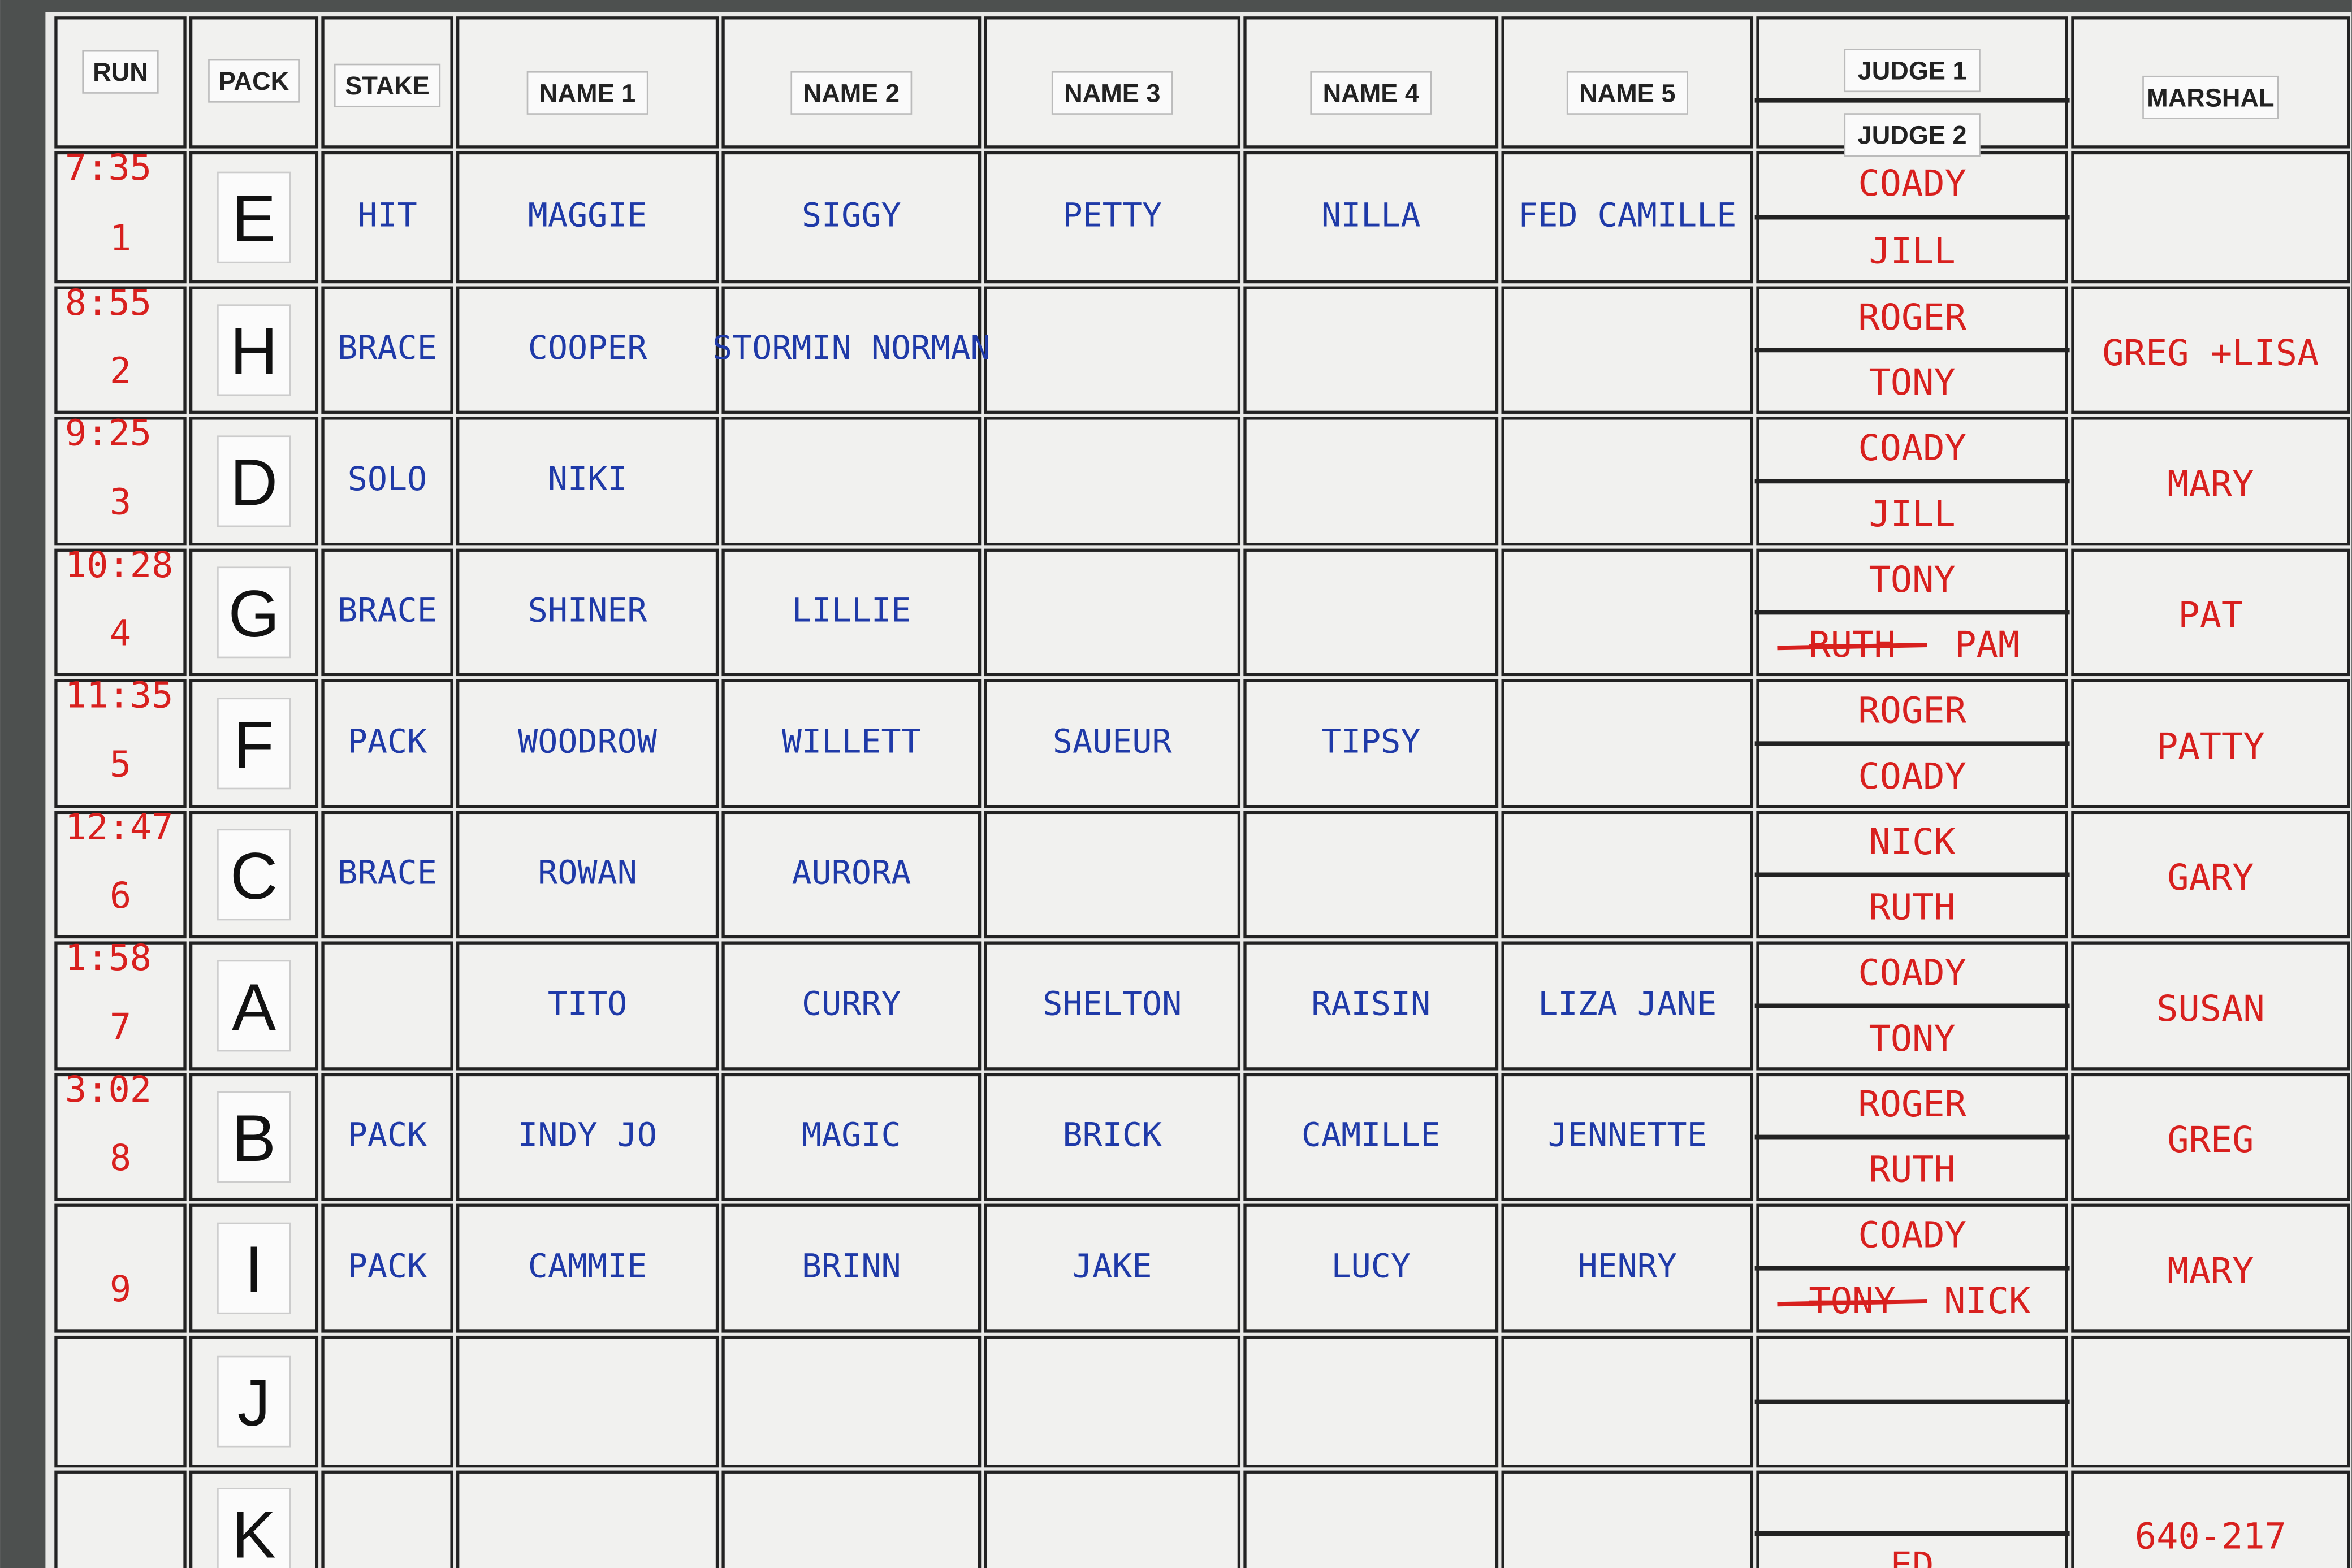 The height and width of the screenshot is (1568, 2352). Describe the element at coordinates (387, 85) in the screenshot. I see `header-label: STAKE` at that location.